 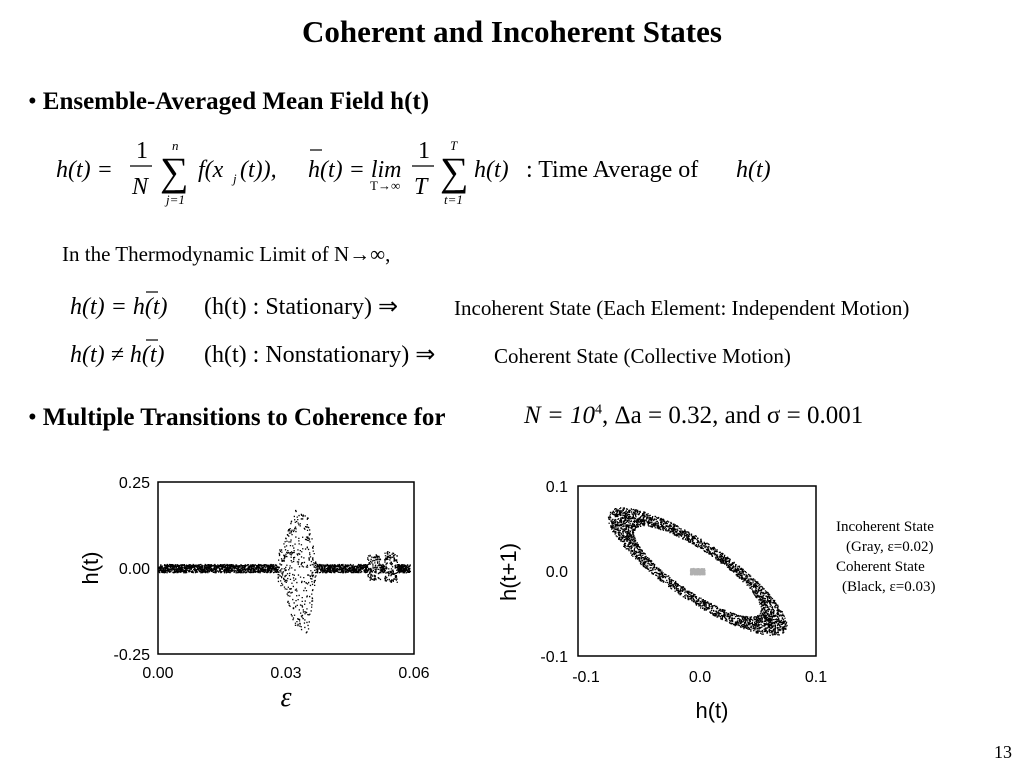 I want to click on scatter-point-cloud, so click(x=284, y=571).